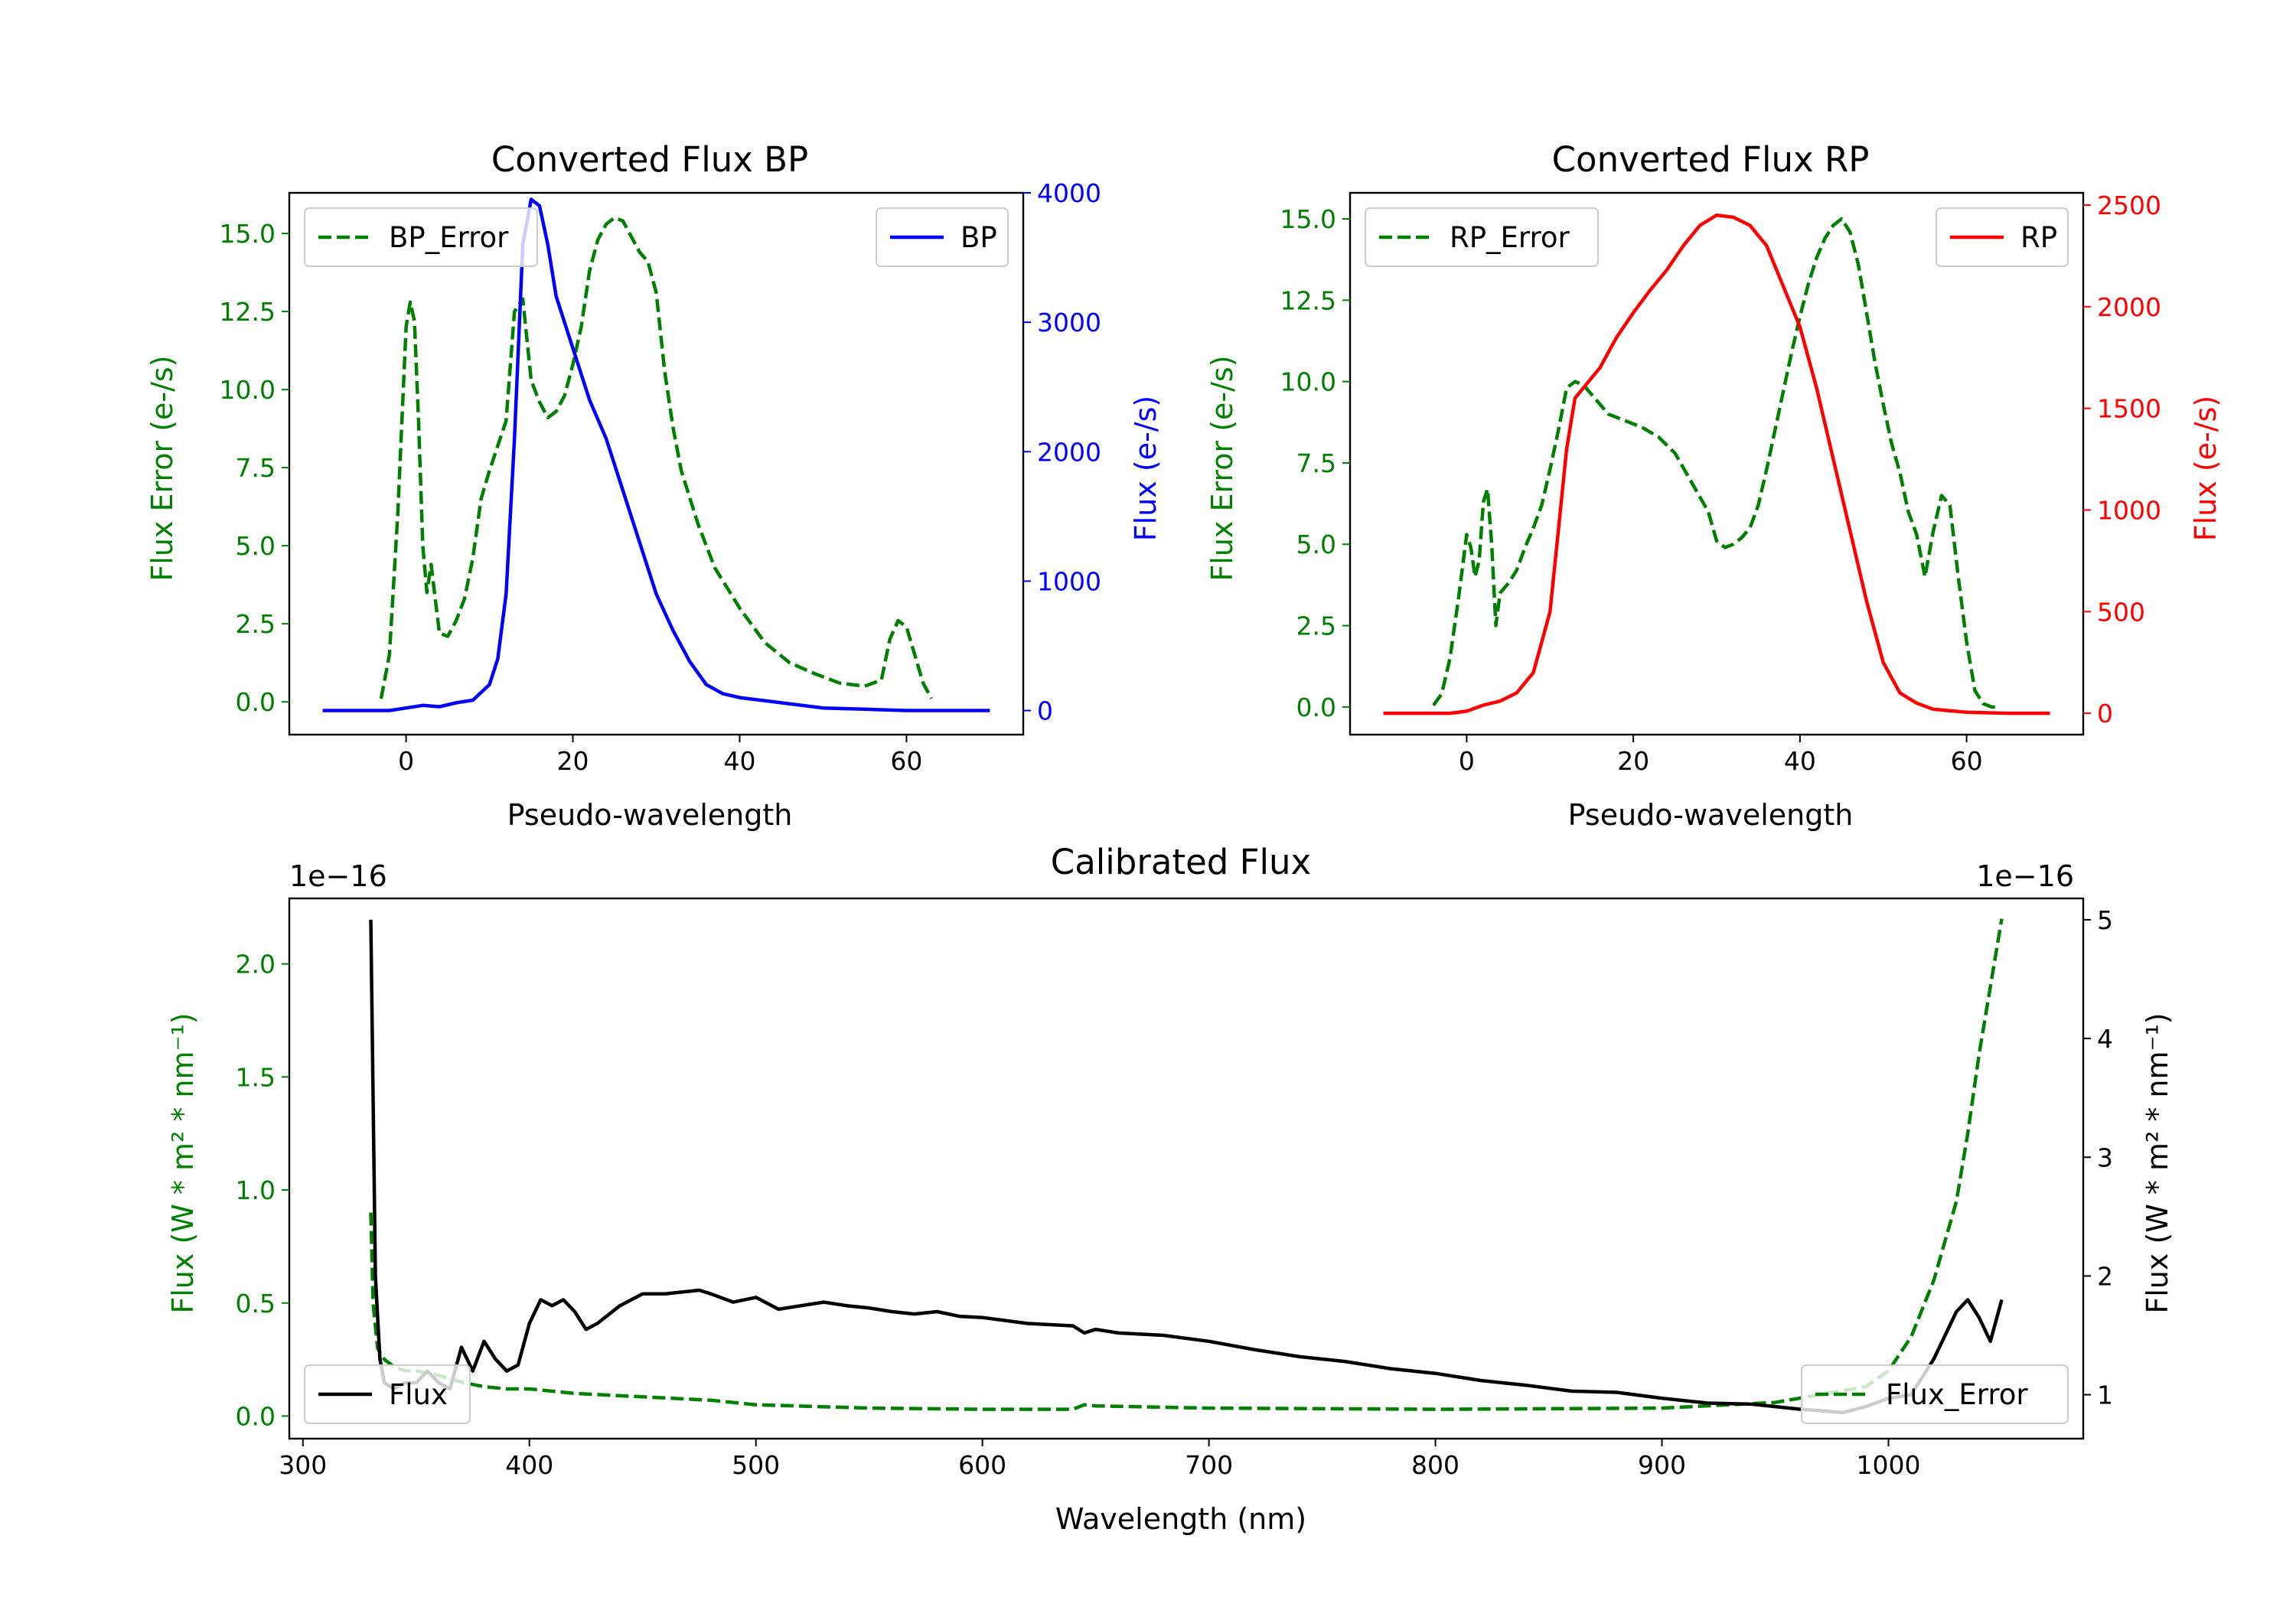  I want to click on y-tick-label-left: 1.0, so click(256, 1190).